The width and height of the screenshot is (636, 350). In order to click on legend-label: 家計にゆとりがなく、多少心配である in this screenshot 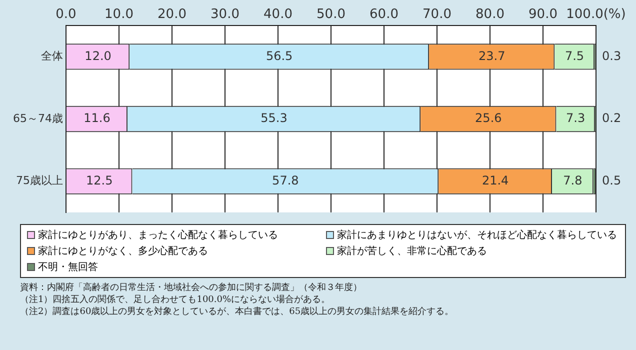, I will do `click(123, 251)`.